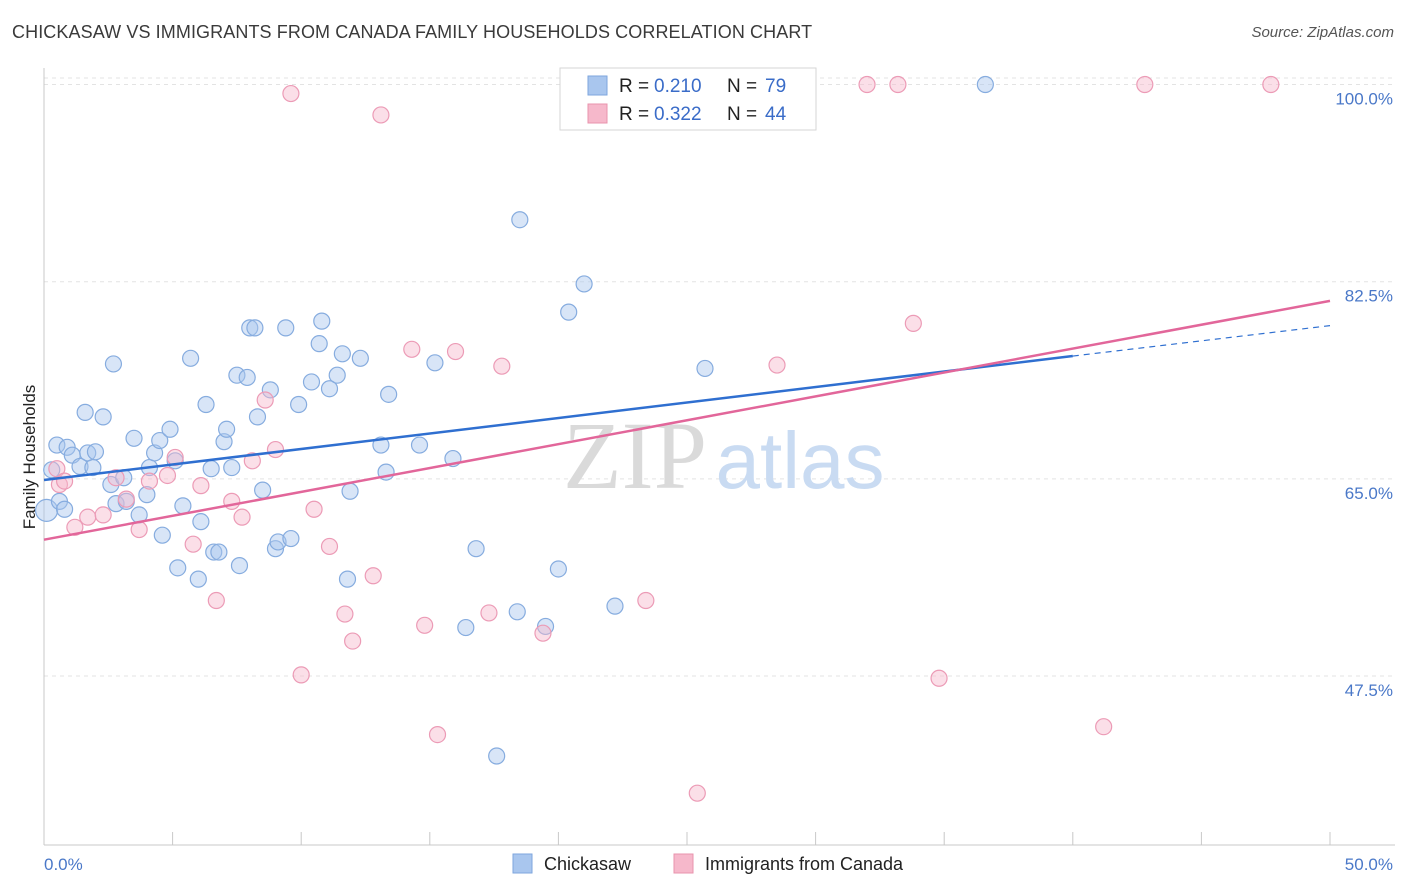 This screenshot has height=892, width=1406. Describe the element at coordinates (776, 114) in the screenshot. I see `legend-n-value-2: 44` at that location.